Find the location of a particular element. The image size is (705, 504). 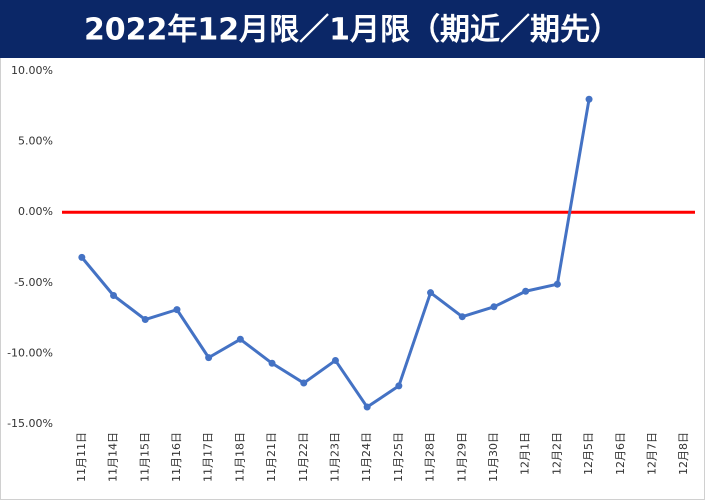

y-tick-label: -10.00% is located at coordinates (30, 352).